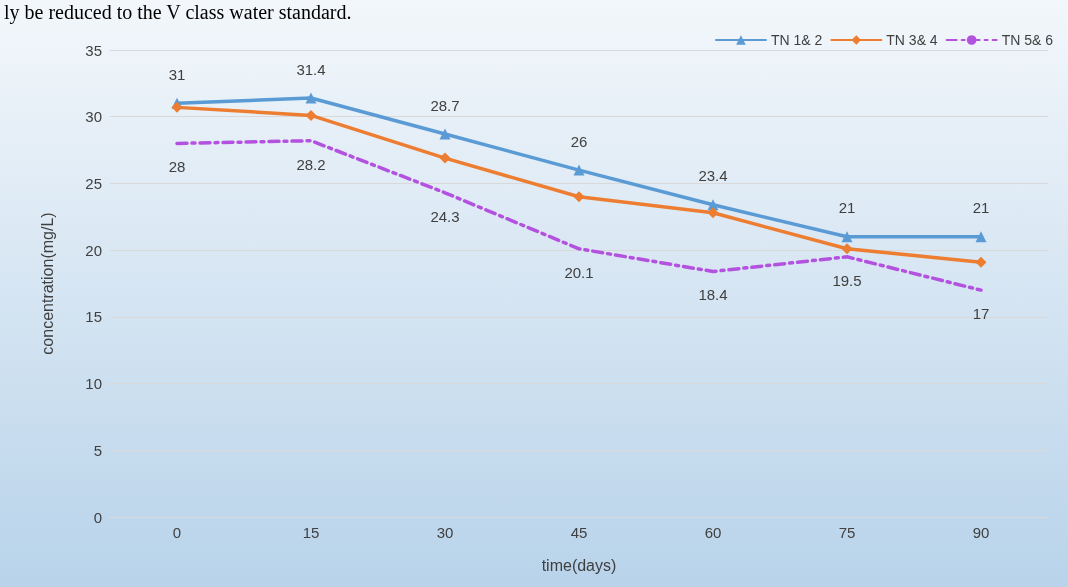  I want to click on data-label: 31, so click(177, 74).